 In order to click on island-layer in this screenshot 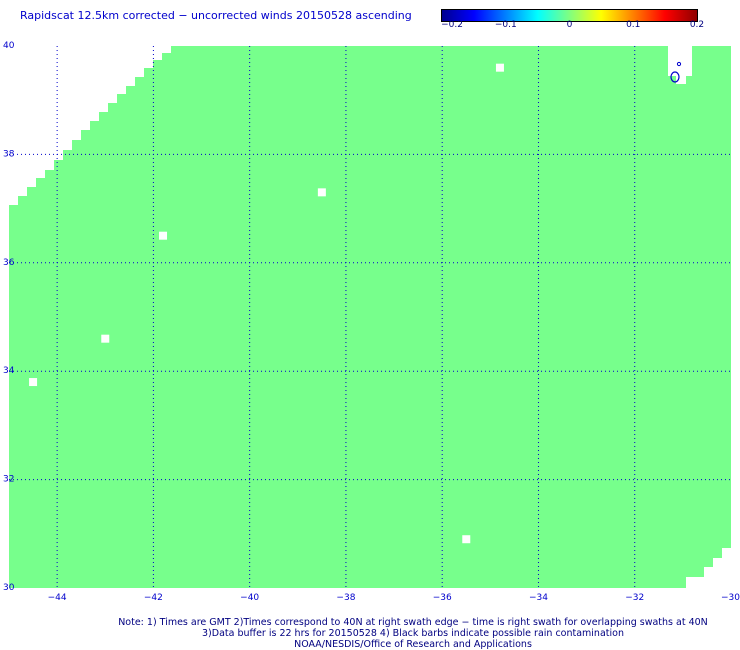, I will do `click(676, 72)`.